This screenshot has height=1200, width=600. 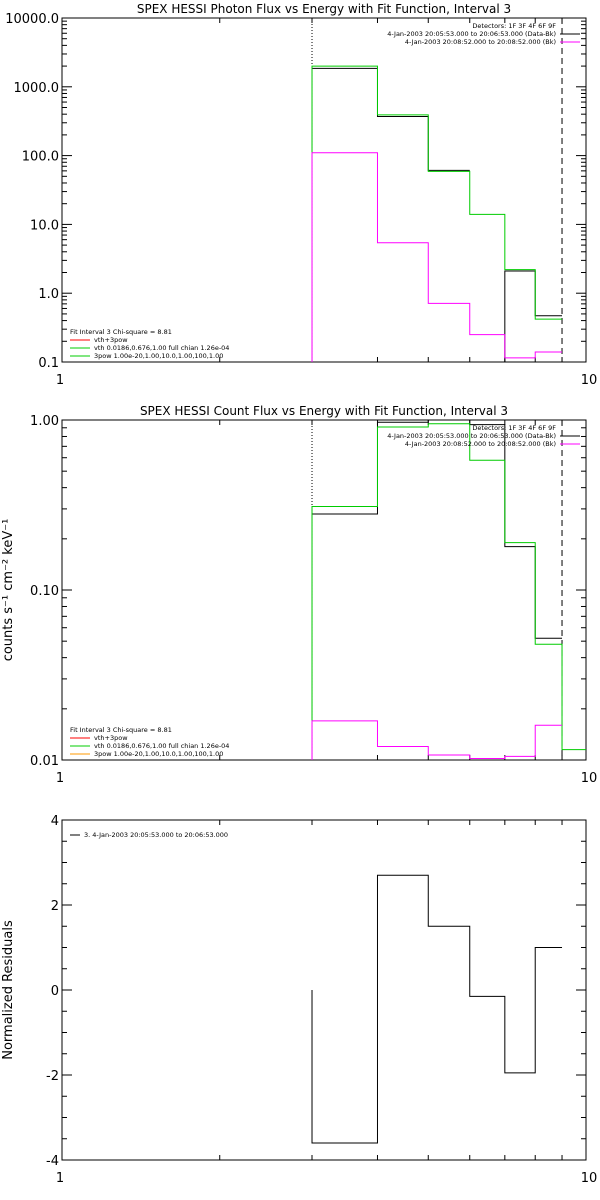 I want to click on y-tick-label: 2, so click(x=55, y=906).